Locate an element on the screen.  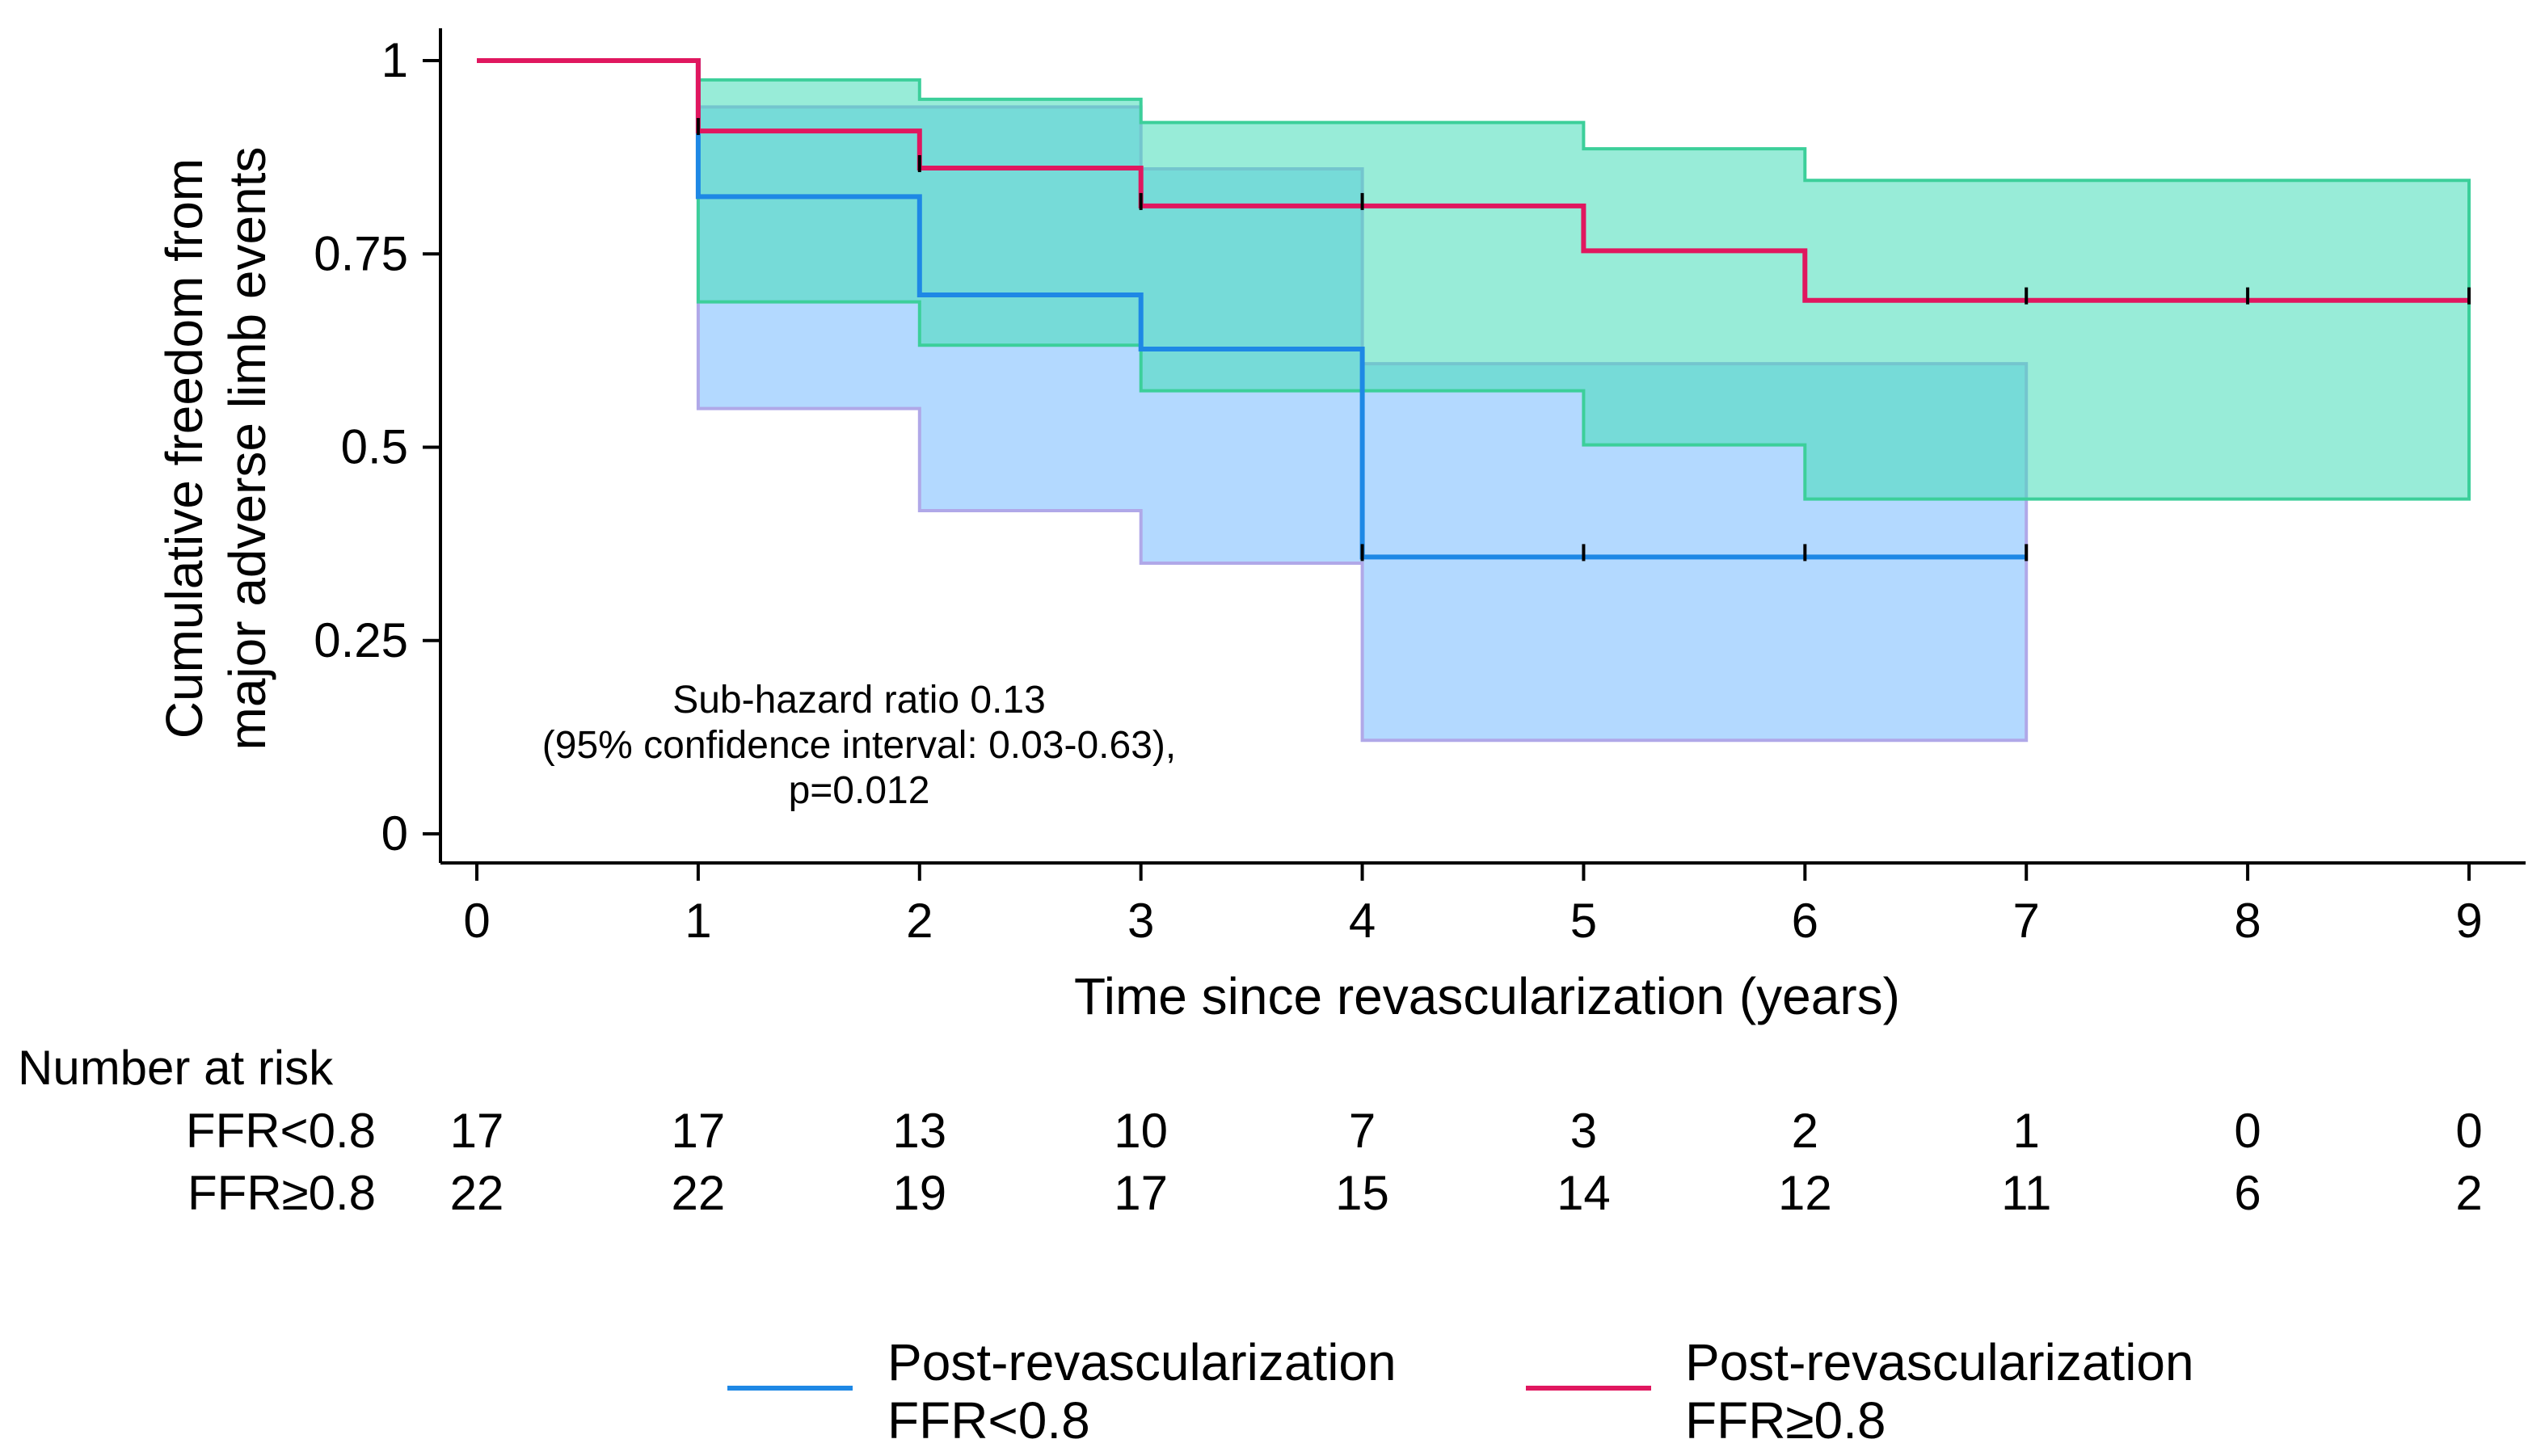
risk-value: 19 is located at coordinates (919, 1193).